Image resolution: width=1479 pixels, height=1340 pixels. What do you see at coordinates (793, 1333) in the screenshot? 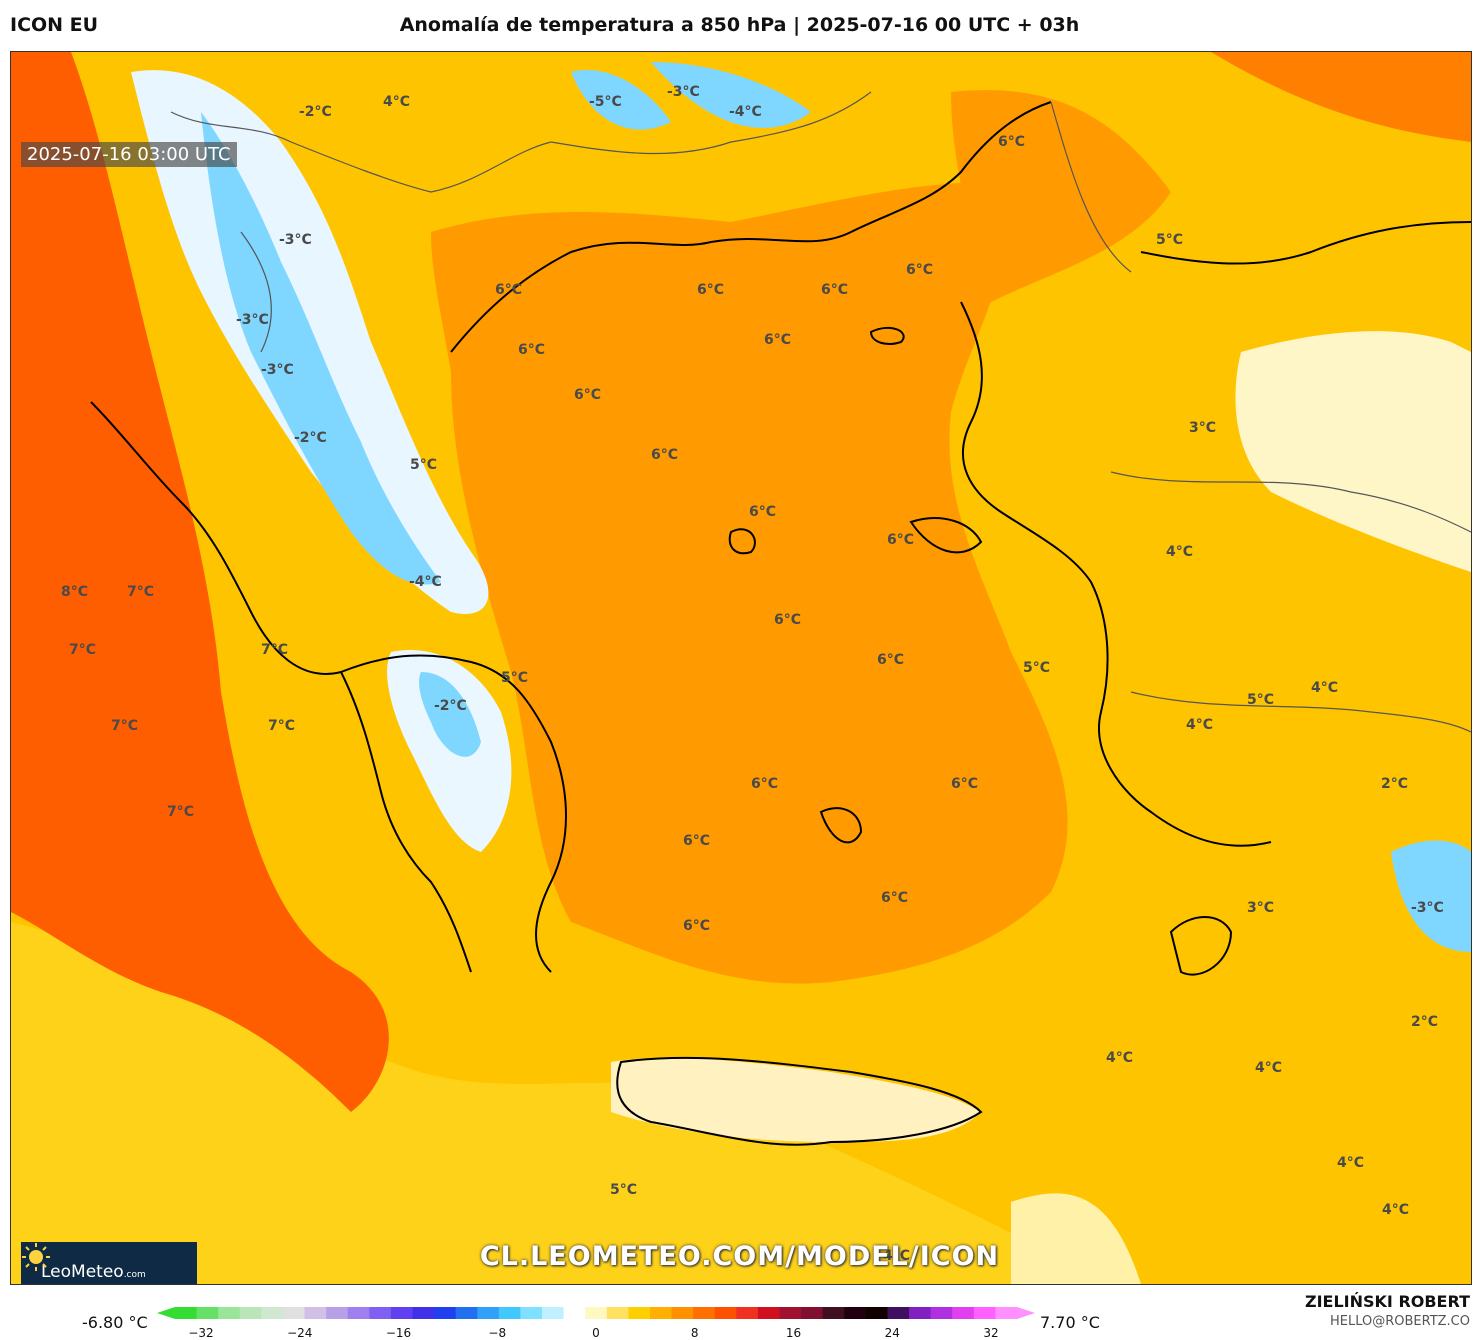
I see `colorbar-tick-label: 16` at bounding box center [793, 1333].